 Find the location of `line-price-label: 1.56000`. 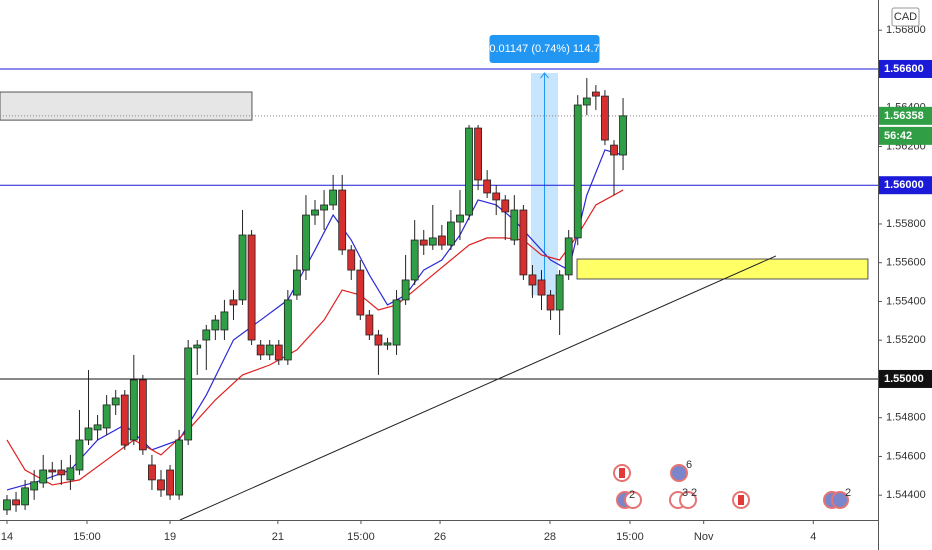

line-price-label: 1.56000 is located at coordinates (904, 185).